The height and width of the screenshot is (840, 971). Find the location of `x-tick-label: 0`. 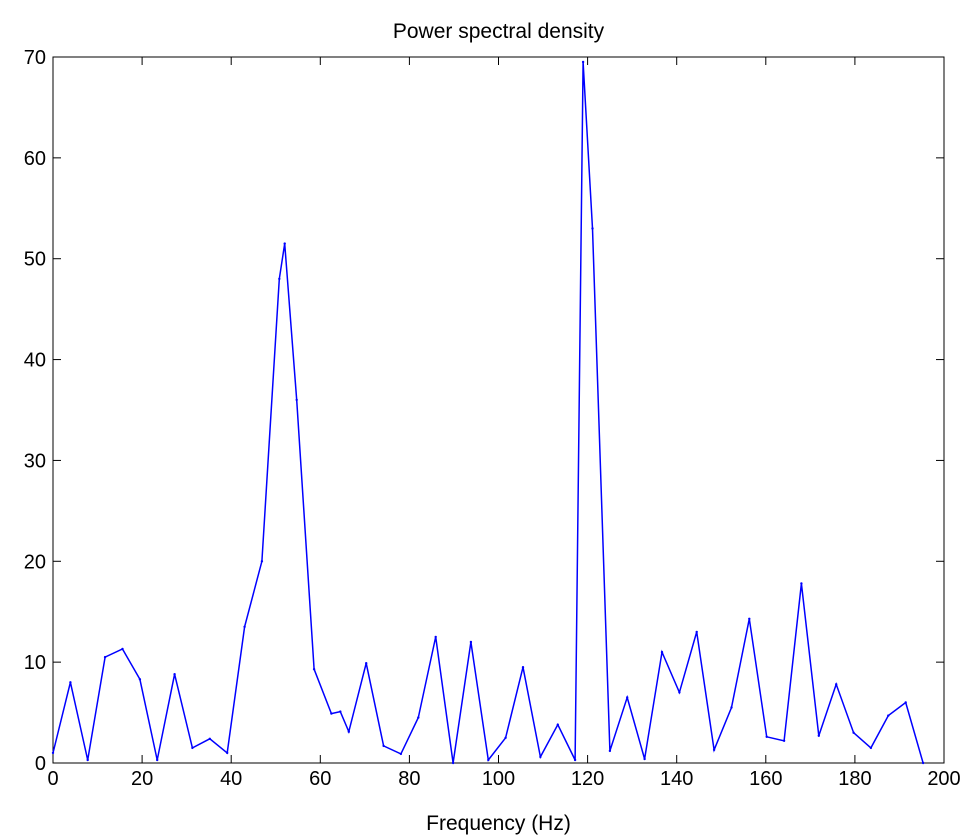

x-tick-label: 0 is located at coordinates (52, 779).